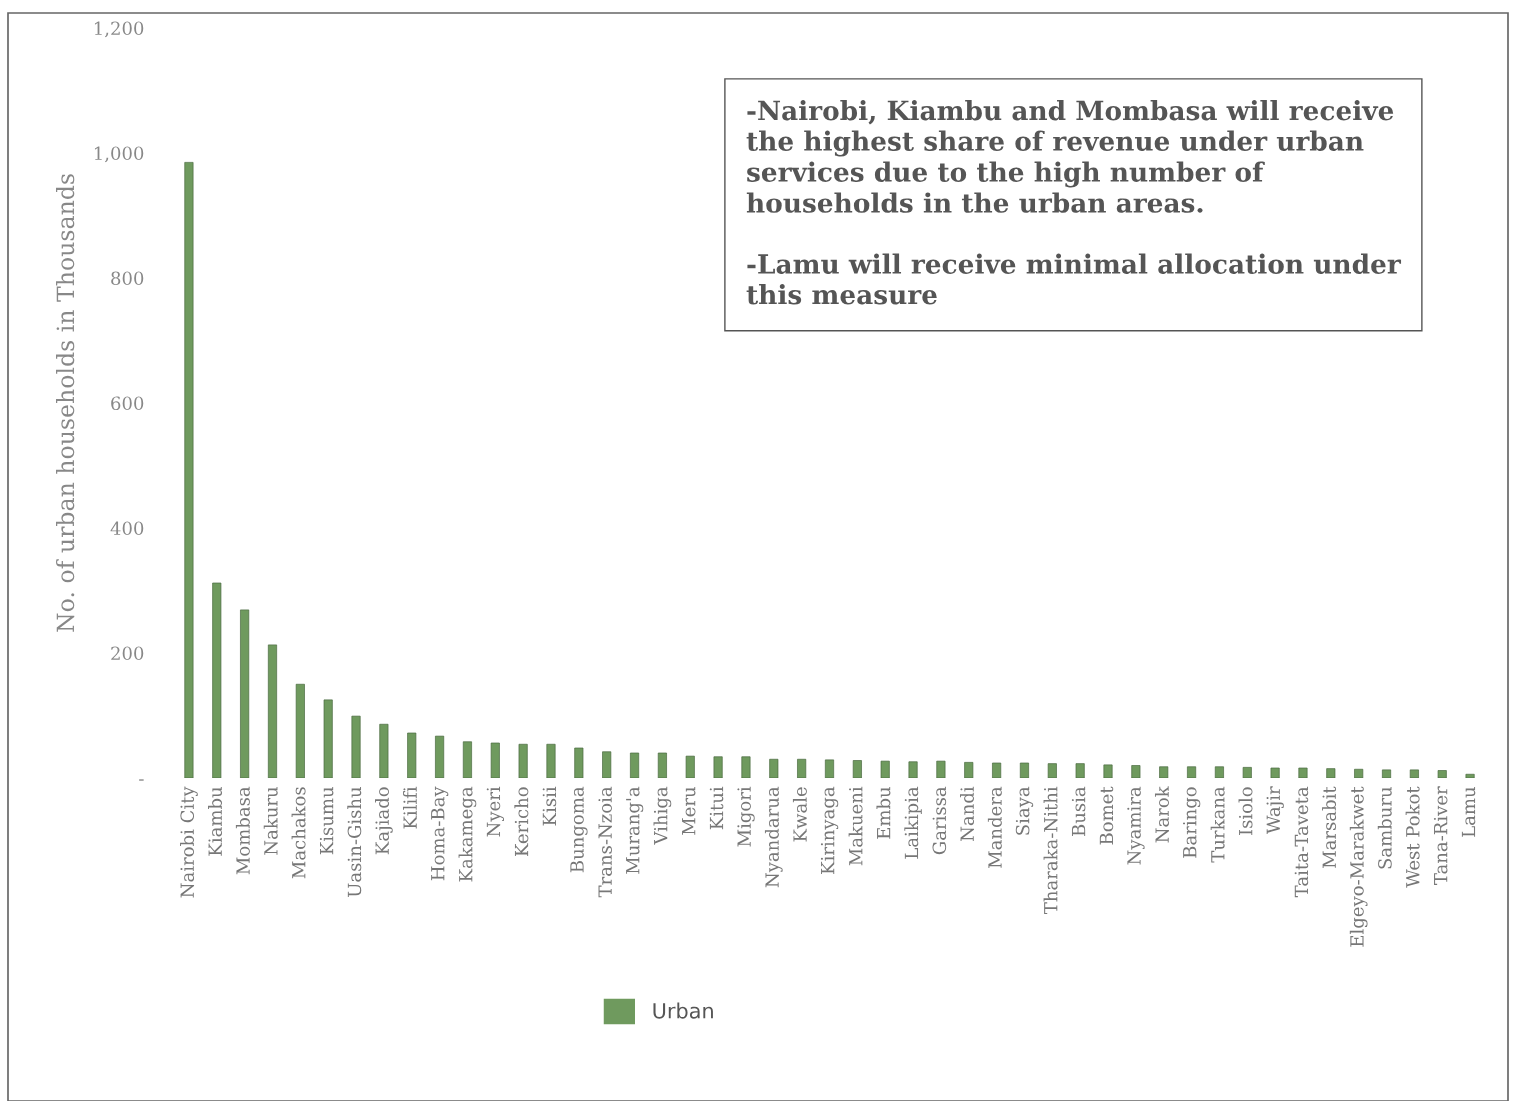 The image size is (1514, 1101). What do you see at coordinates (1412, 837) in the screenshot?
I see `x-tick-label: West Pokot` at bounding box center [1412, 837].